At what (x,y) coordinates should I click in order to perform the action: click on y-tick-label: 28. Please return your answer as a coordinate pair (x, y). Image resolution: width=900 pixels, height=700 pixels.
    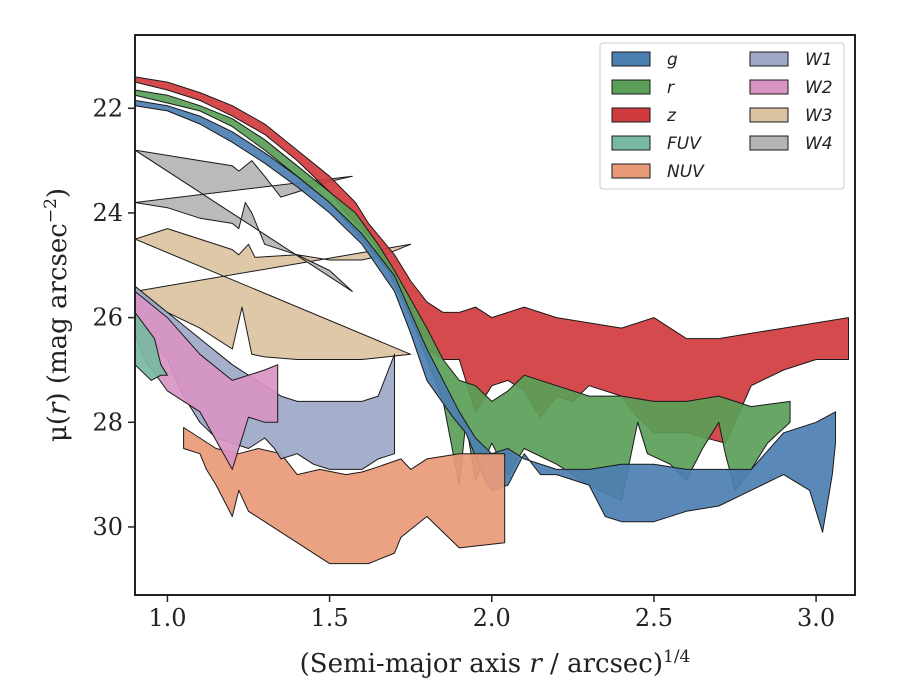
    Looking at the image, I should click on (107, 422).